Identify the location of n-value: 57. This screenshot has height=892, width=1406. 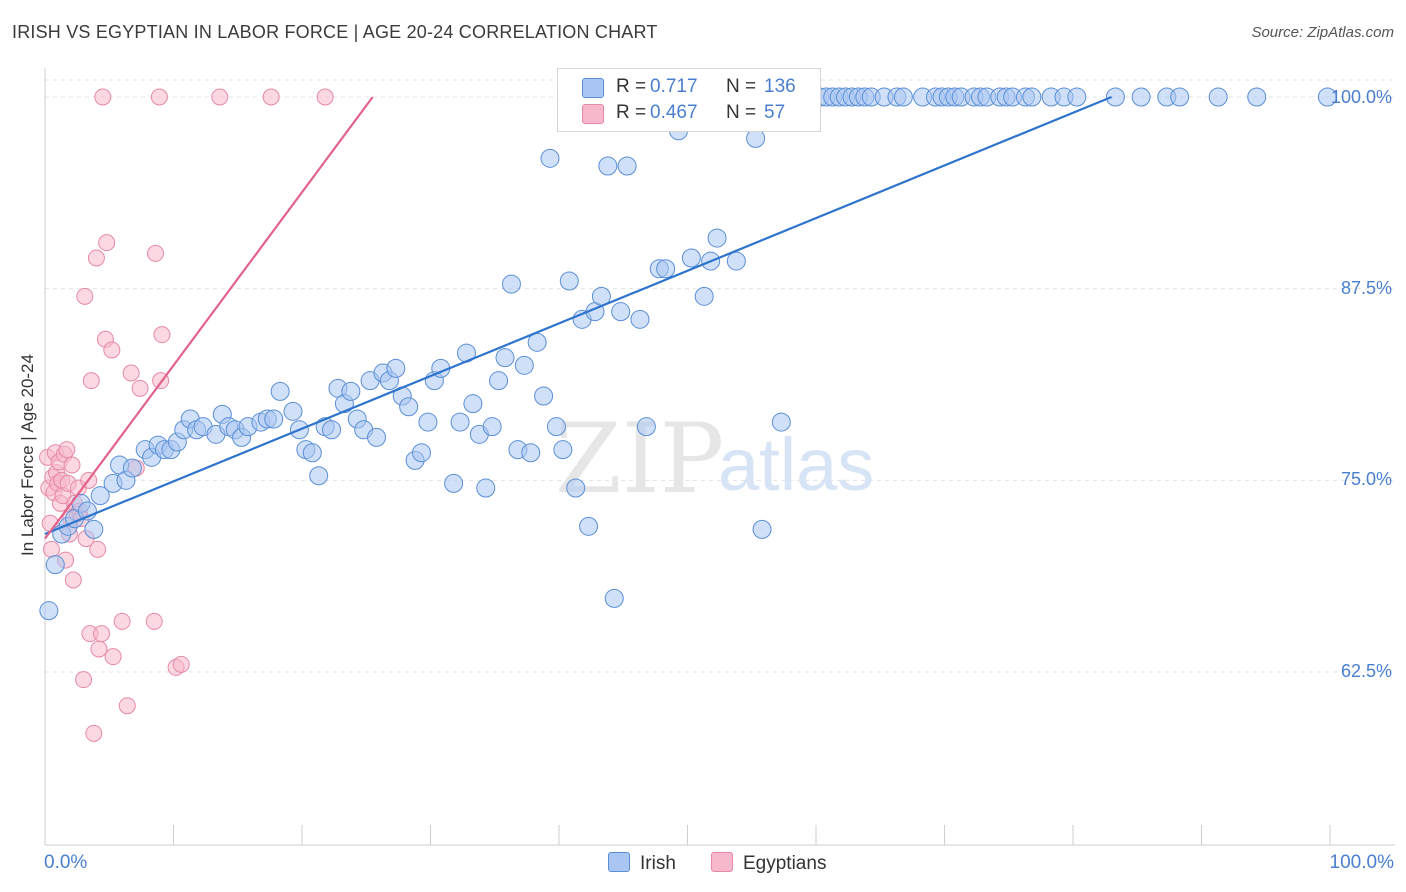
(775, 112).